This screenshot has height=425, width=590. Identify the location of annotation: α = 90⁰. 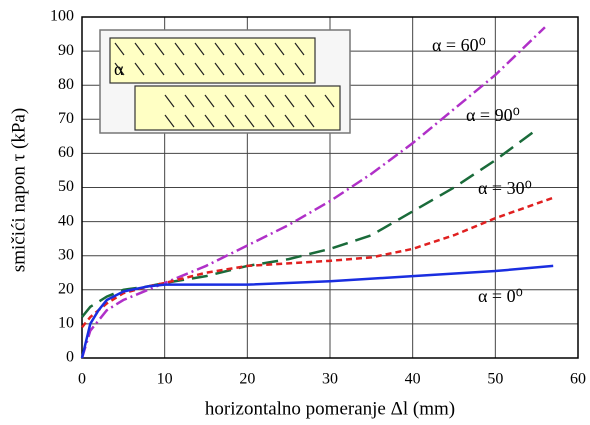
(493, 115).